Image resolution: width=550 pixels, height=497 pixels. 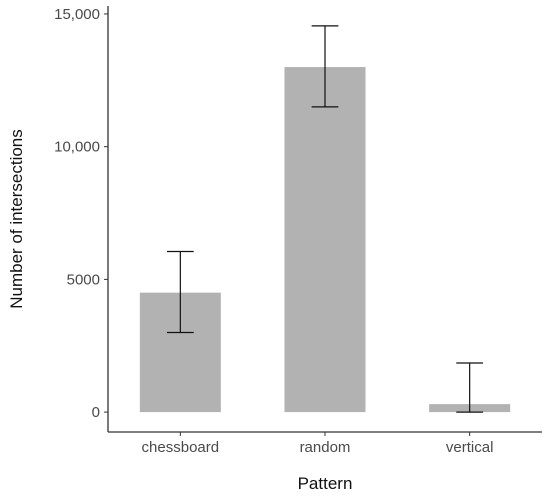 What do you see at coordinates (325, 447) in the screenshot?
I see `x-tick-label-random: random` at bounding box center [325, 447].